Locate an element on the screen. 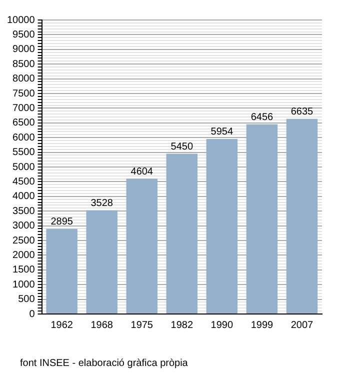 The height and width of the screenshot is (373, 350). y-tick-label: 2000 is located at coordinates (24, 255).